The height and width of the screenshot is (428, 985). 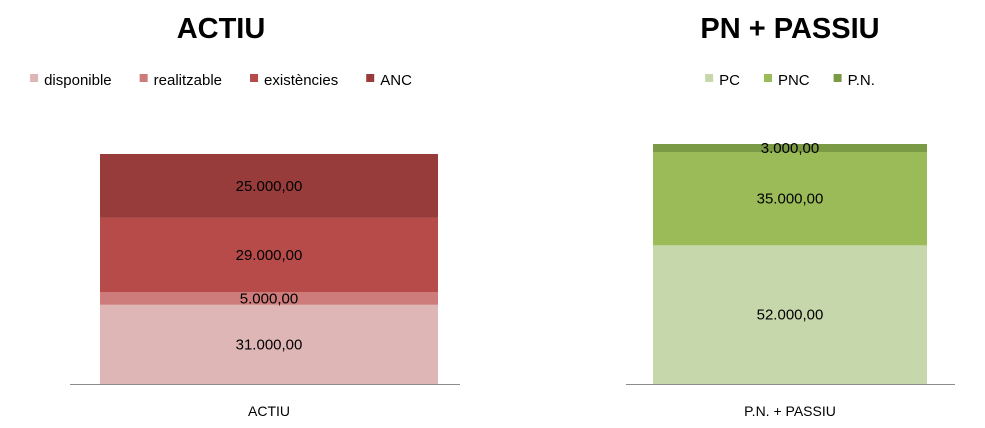 What do you see at coordinates (301, 80) in the screenshot?
I see `chart-1-legend-label-existencies: existències` at bounding box center [301, 80].